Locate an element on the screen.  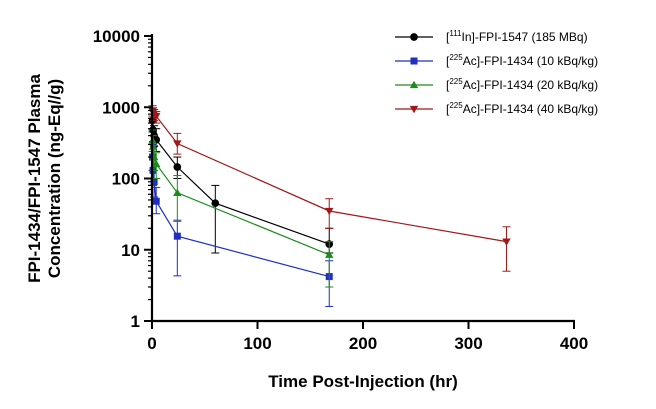
x-tick-label: 0 is located at coordinates (151, 343).